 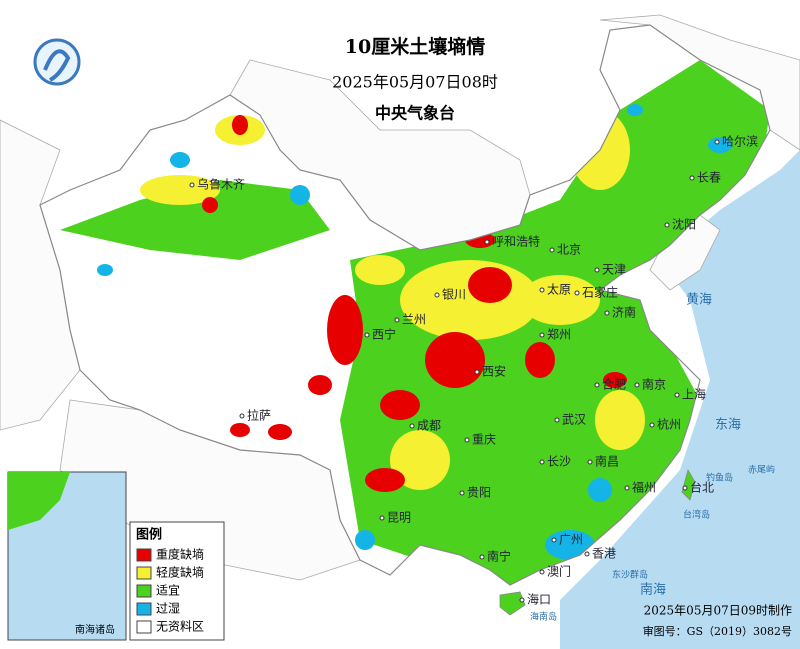 I want to click on logo, so click(x=57, y=62).